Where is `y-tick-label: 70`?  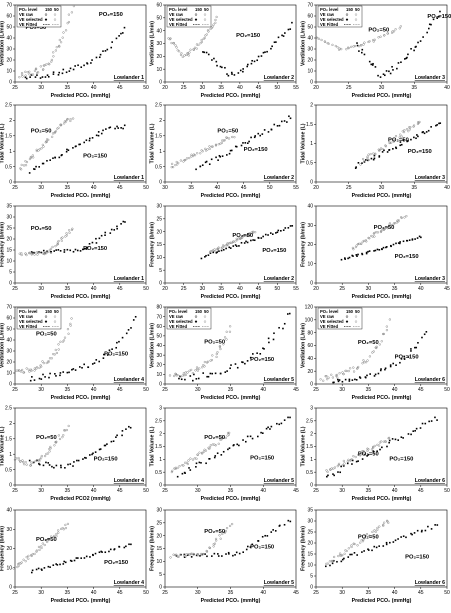
y-tick-label: 70 is located at coordinates (9, 308).